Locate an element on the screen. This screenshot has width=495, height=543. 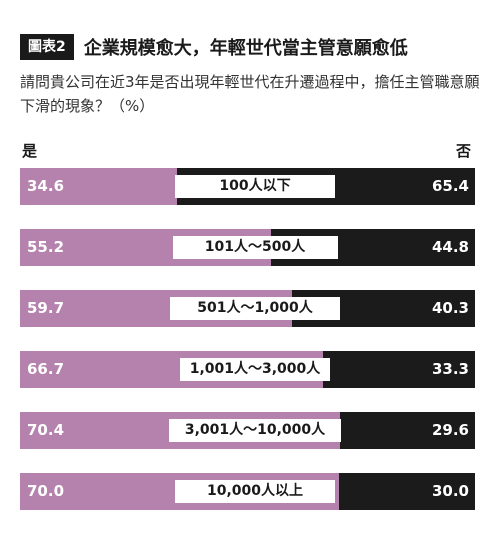
right-label: 否 is located at coordinates (463, 151).